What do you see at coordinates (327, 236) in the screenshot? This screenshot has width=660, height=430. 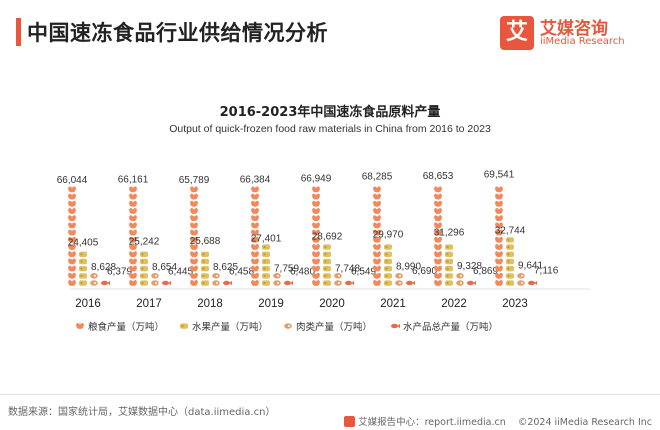 I see `data-label-2020-series-1: 28,692` at bounding box center [327, 236].